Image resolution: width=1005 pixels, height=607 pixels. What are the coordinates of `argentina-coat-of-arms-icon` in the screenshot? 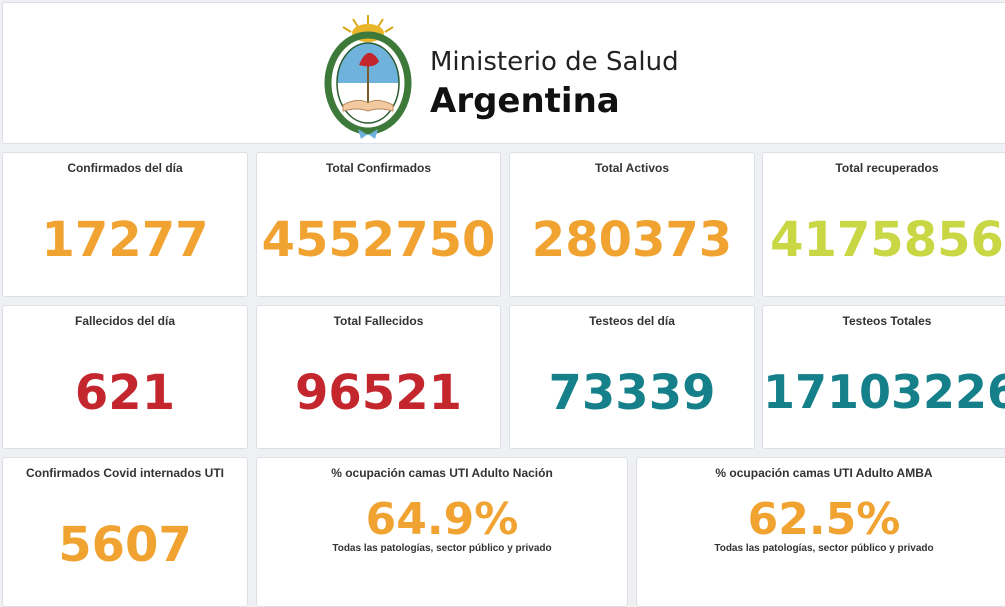 It's located at (368, 77).